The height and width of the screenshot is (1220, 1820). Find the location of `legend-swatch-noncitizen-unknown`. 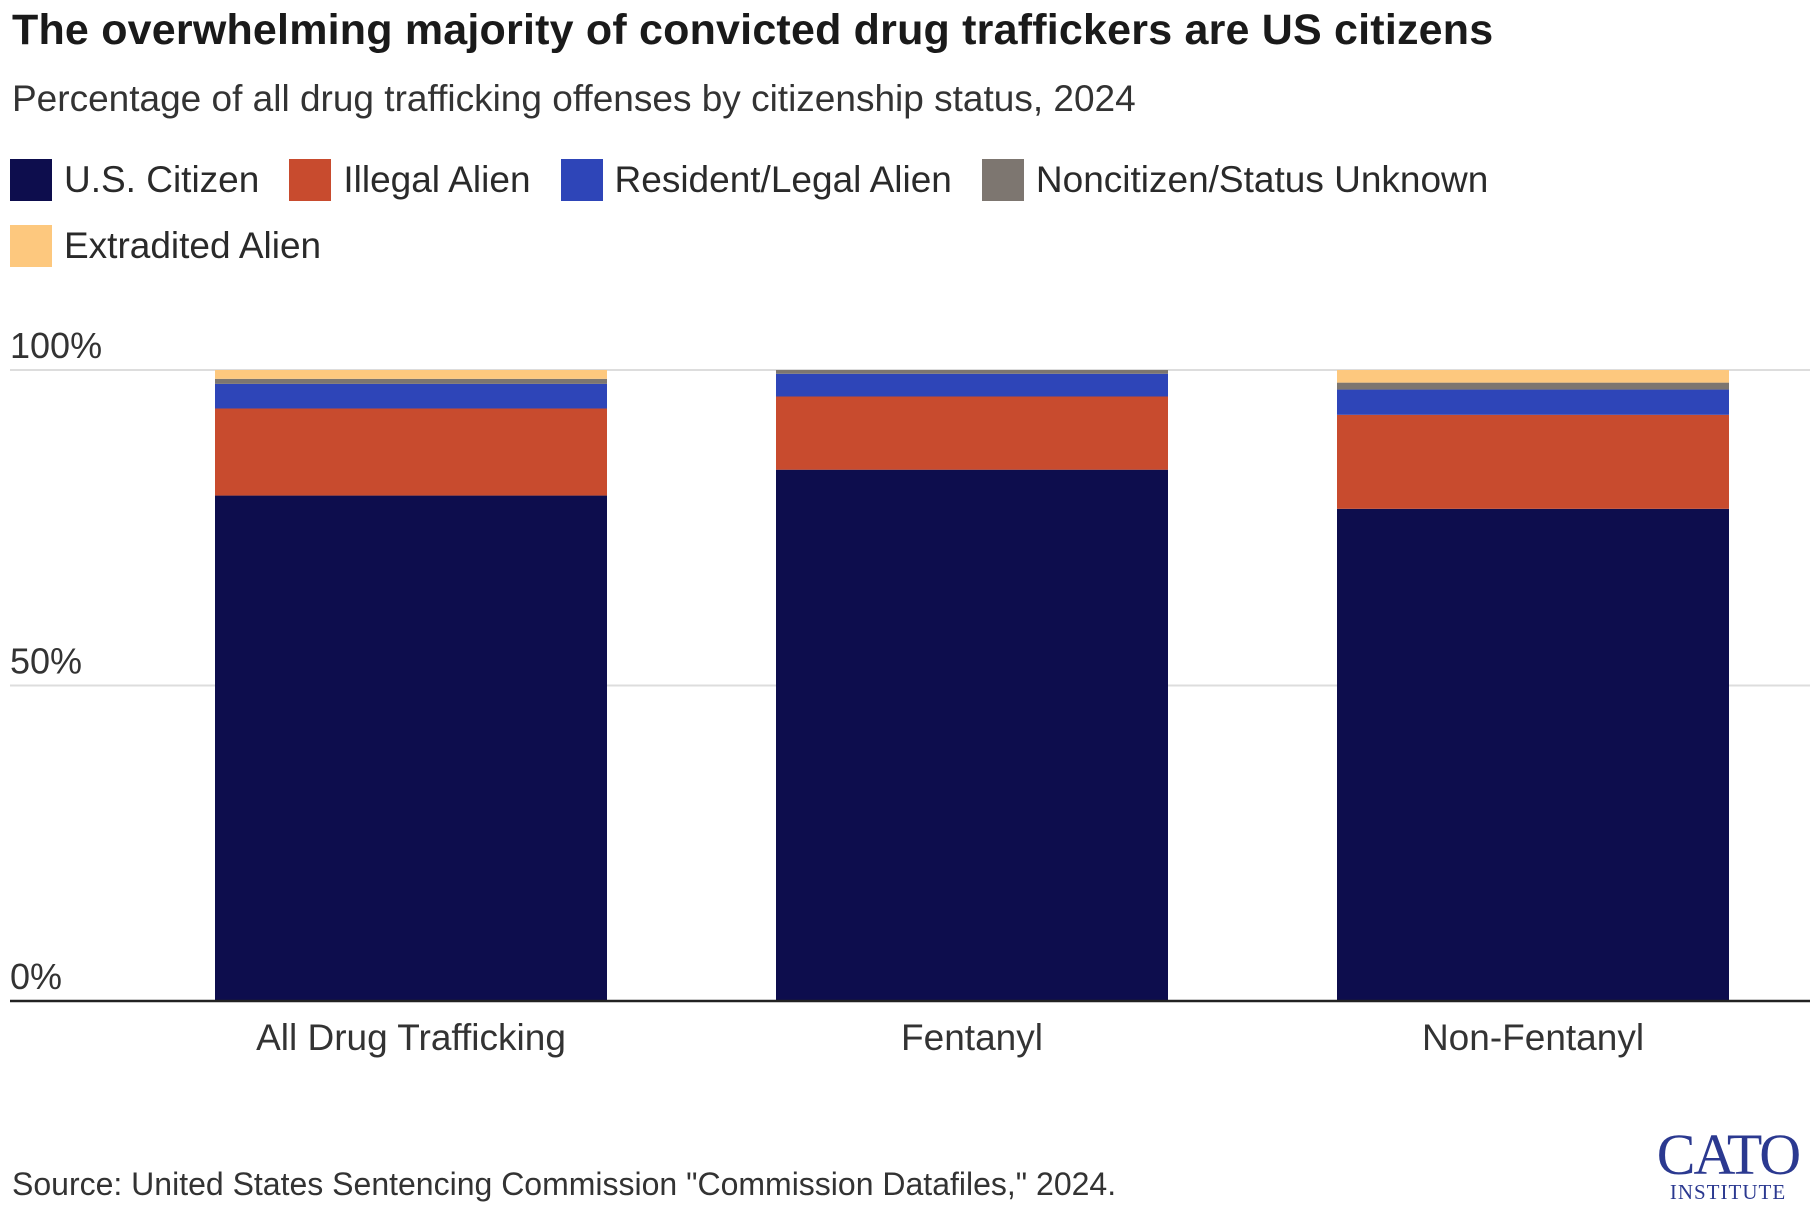

legend-swatch-noncitizen-unknown is located at coordinates (1002, 180).